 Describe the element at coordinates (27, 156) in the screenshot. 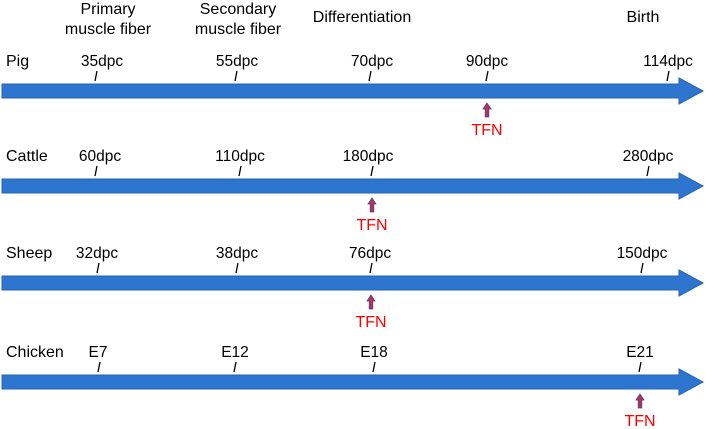

I see `species-label: Cattle` at that location.